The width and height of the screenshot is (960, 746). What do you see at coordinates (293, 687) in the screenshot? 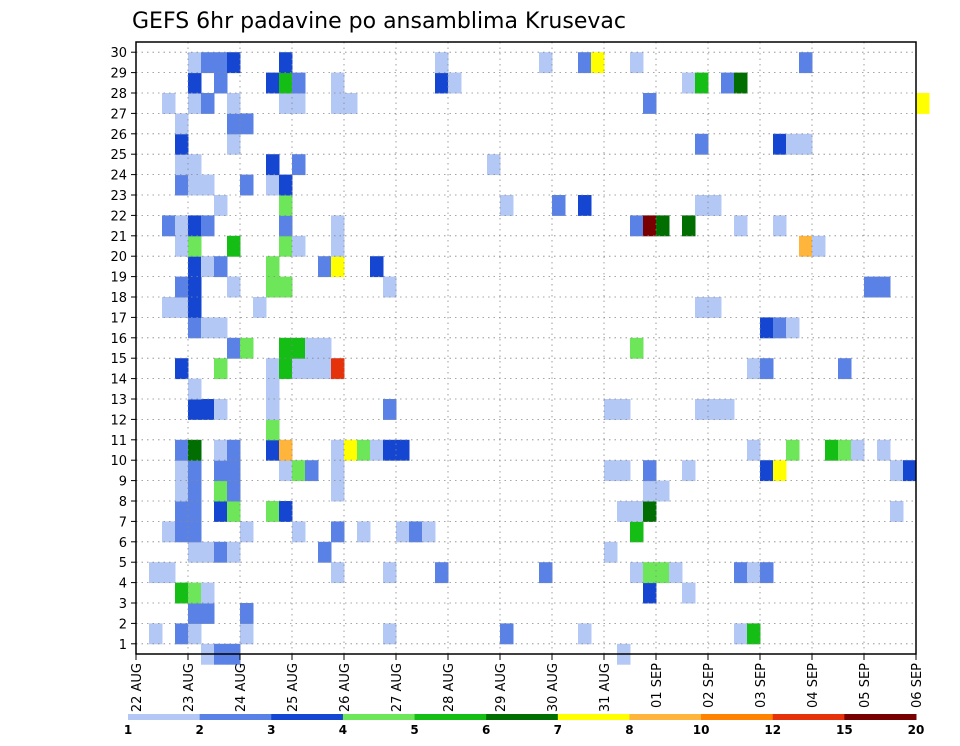
I see `x-tick-label: 25 AUG` at bounding box center [293, 687].